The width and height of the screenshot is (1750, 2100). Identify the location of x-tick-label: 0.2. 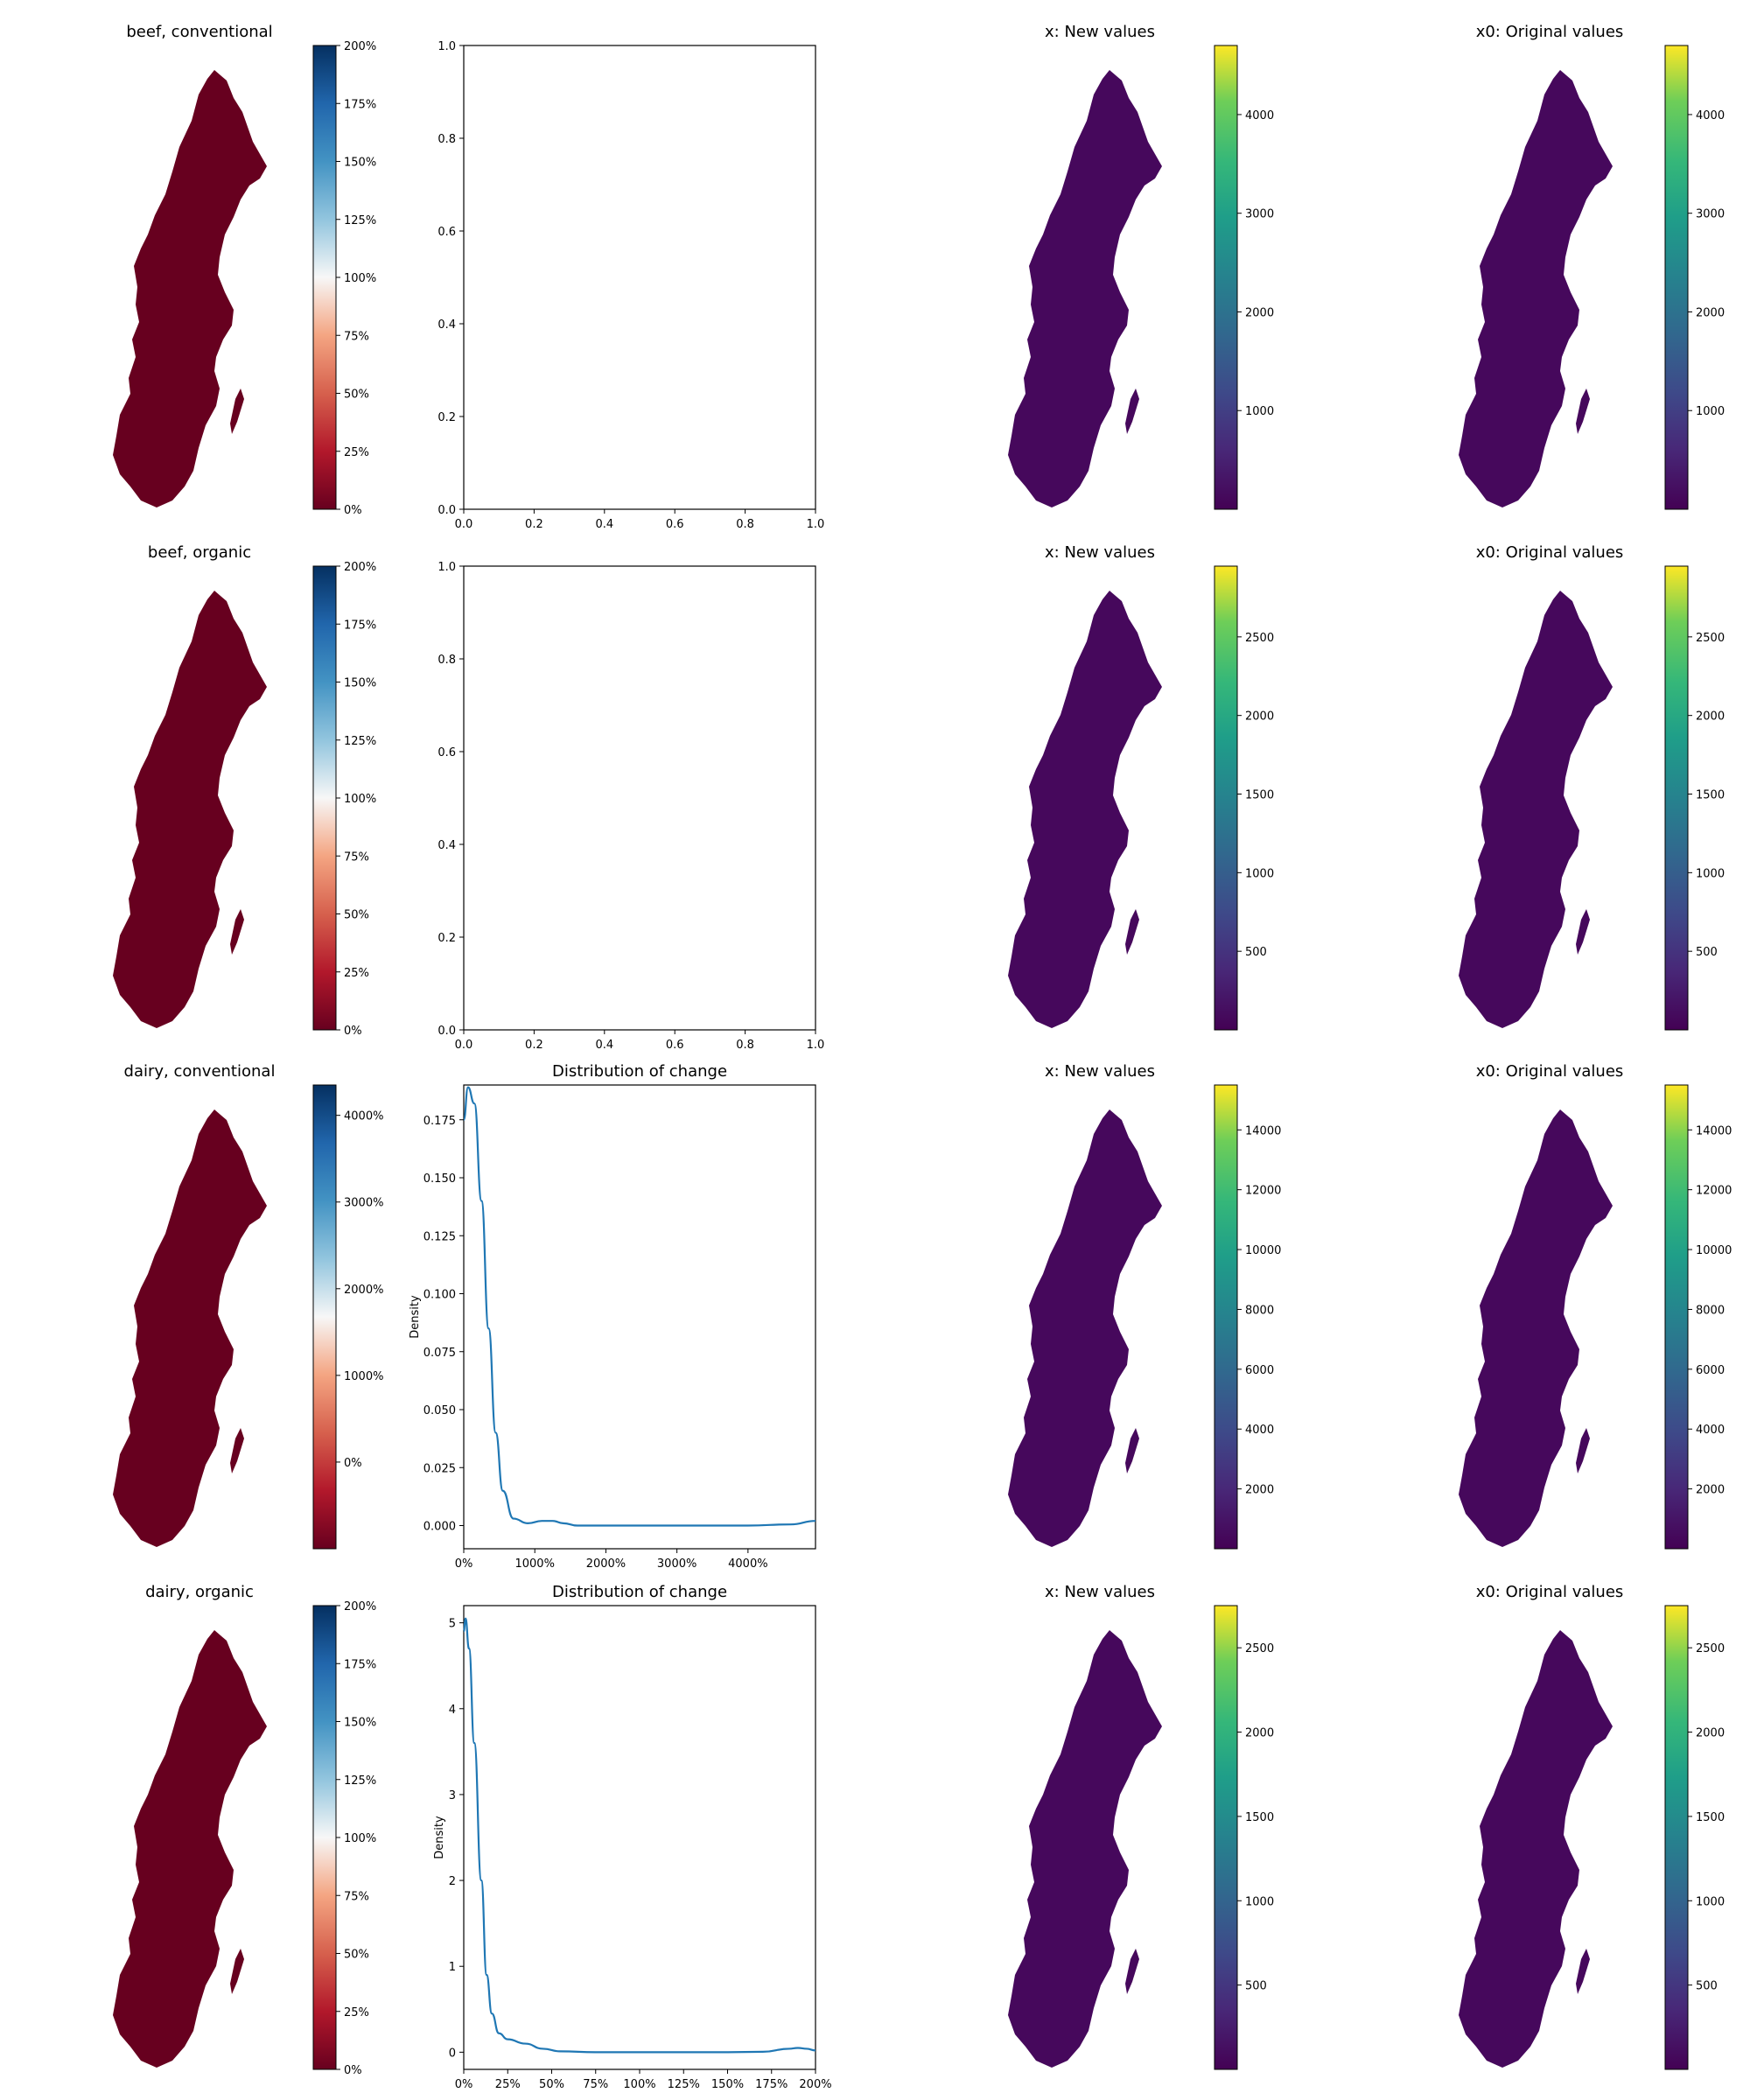
(534, 1045).